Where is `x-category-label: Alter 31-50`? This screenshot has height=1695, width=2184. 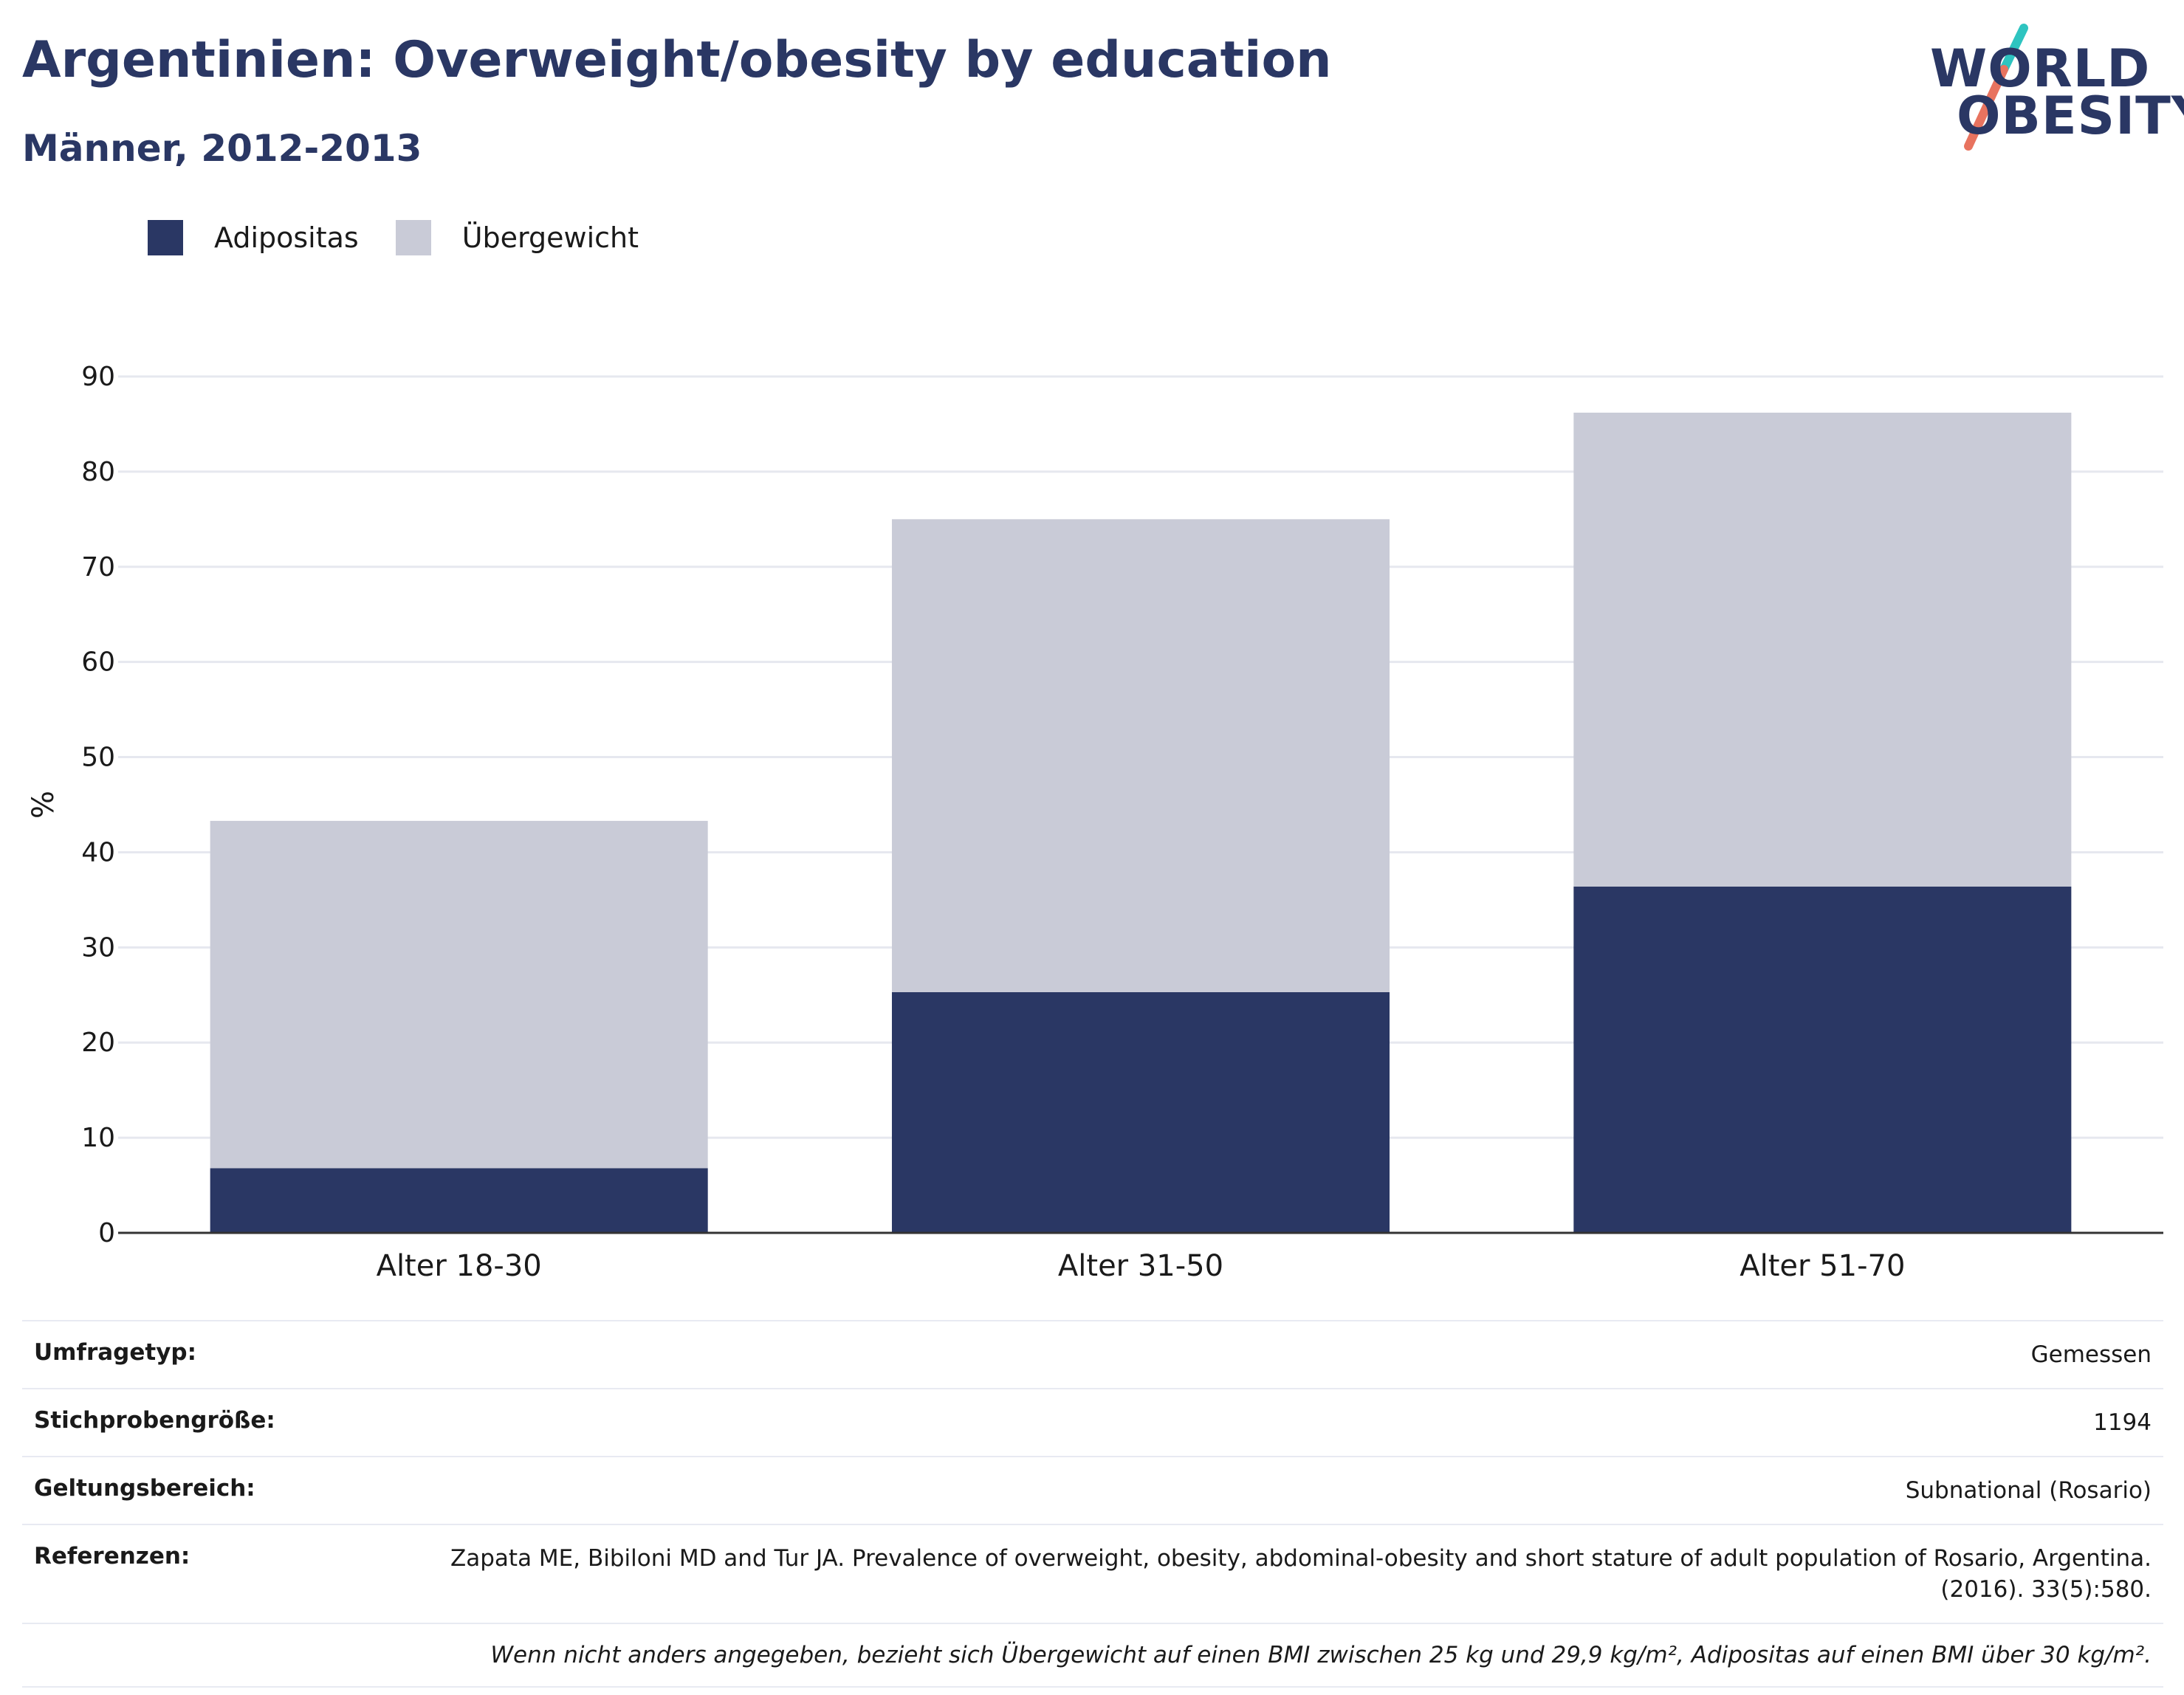 x-category-label: Alter 31-50 is located at coordinates (1140, 1266).